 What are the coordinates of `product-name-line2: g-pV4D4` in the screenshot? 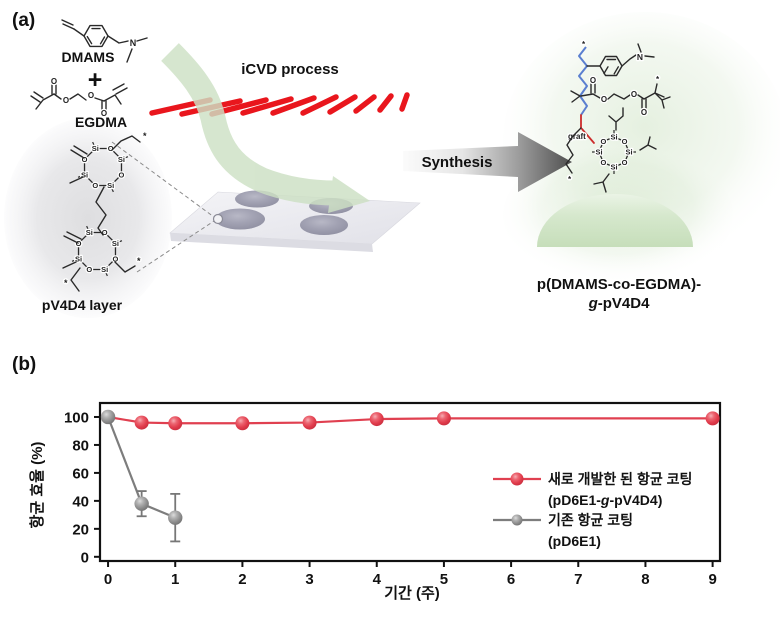 It's located at (619, 303).